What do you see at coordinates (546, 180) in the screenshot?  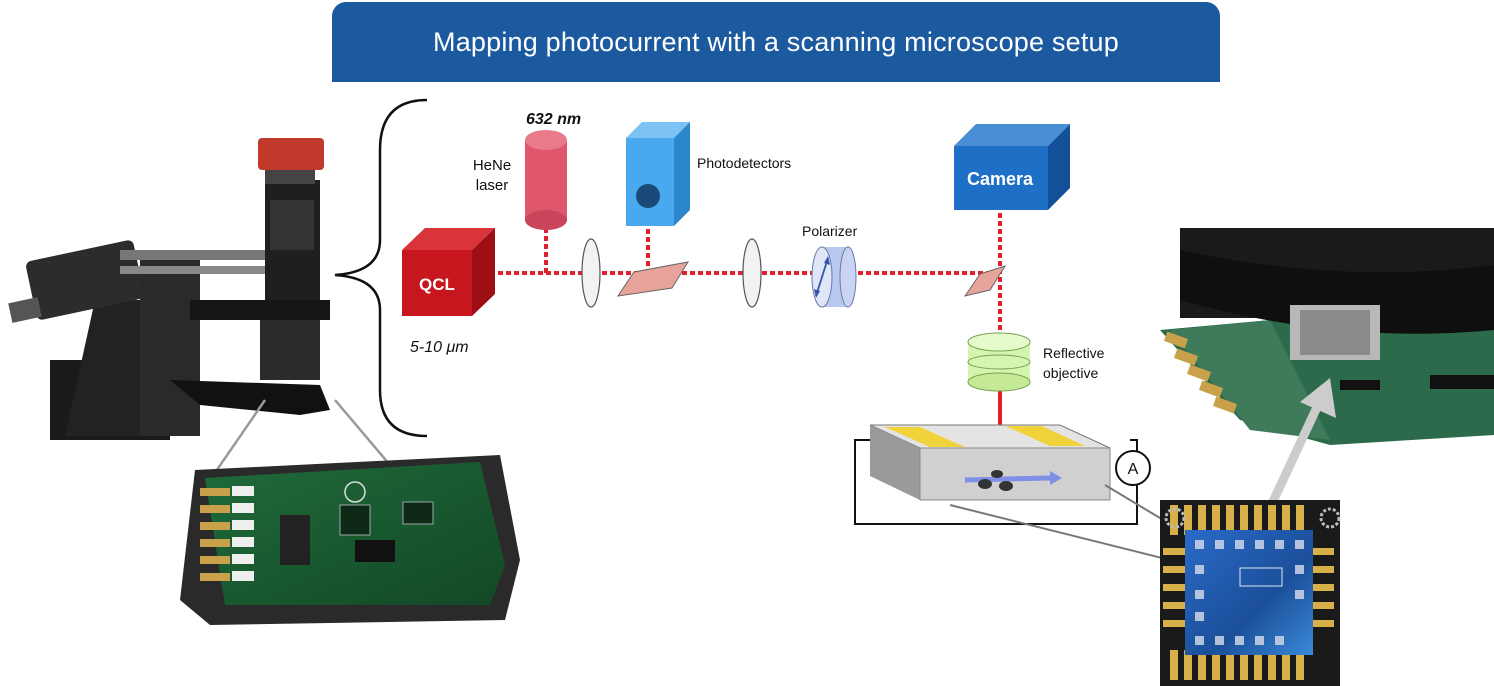 I see `hene-laser` at bounding box center [546, 180].